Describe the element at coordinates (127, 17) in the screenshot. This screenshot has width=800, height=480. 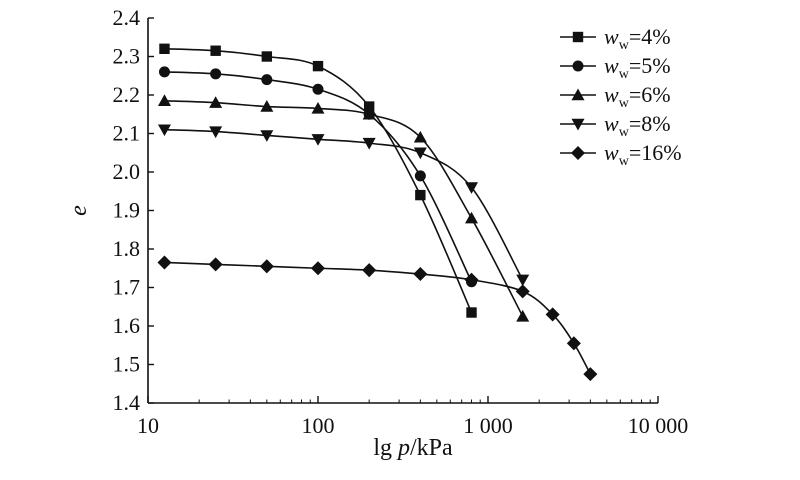
I see `y-tick-label: 2.4` at that location.